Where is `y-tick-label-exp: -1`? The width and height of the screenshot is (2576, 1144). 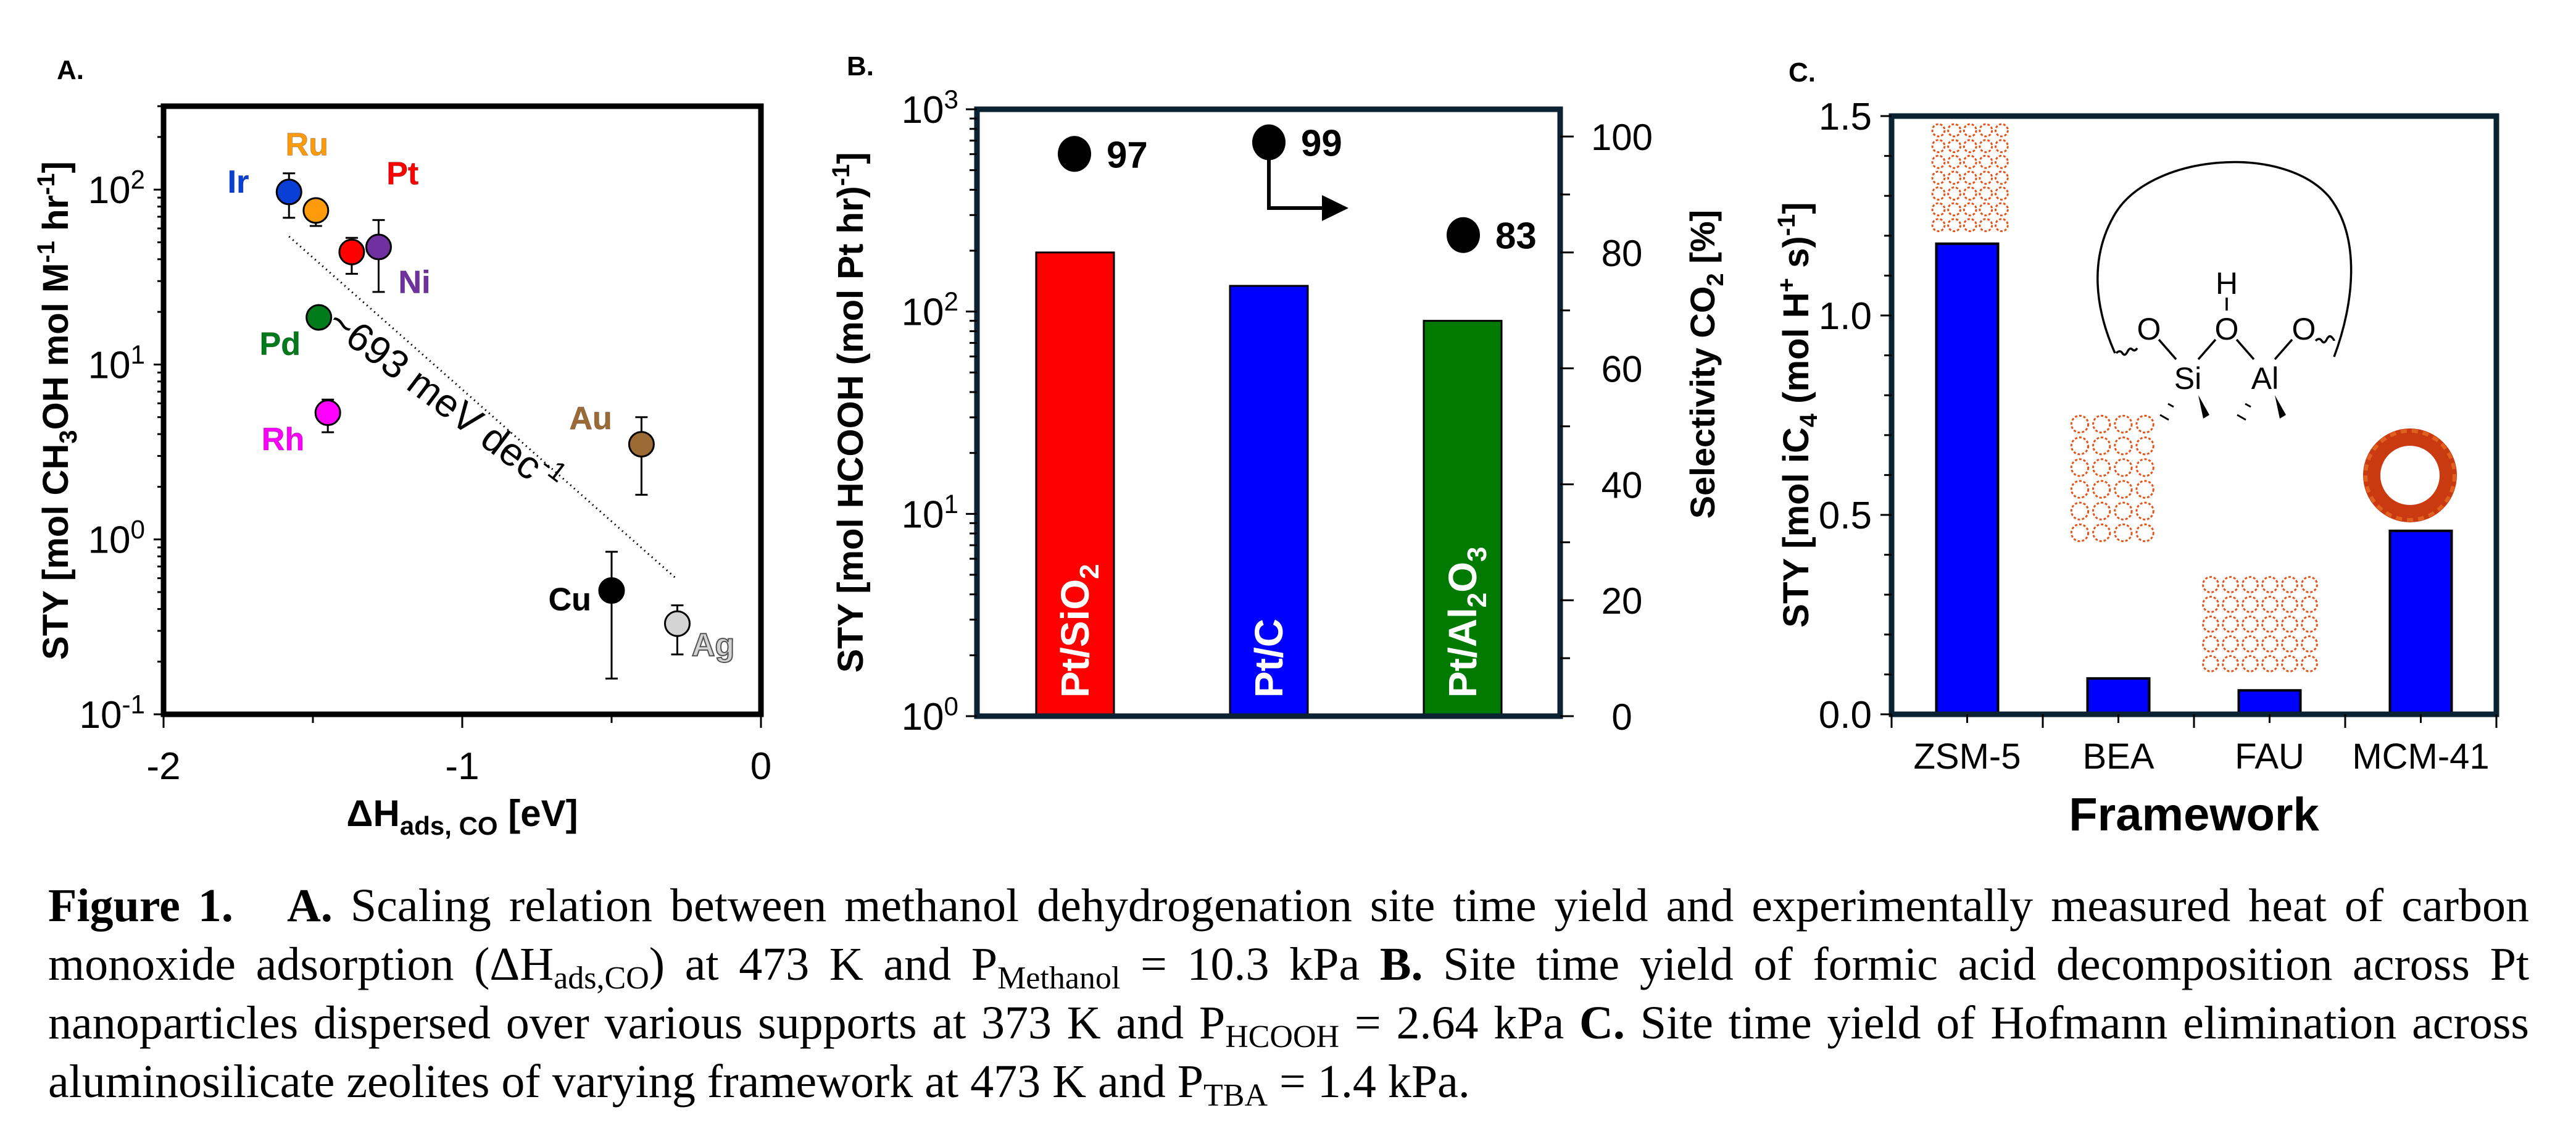 y-tick-label-exp: -1 is located at coordinates (133, 704).